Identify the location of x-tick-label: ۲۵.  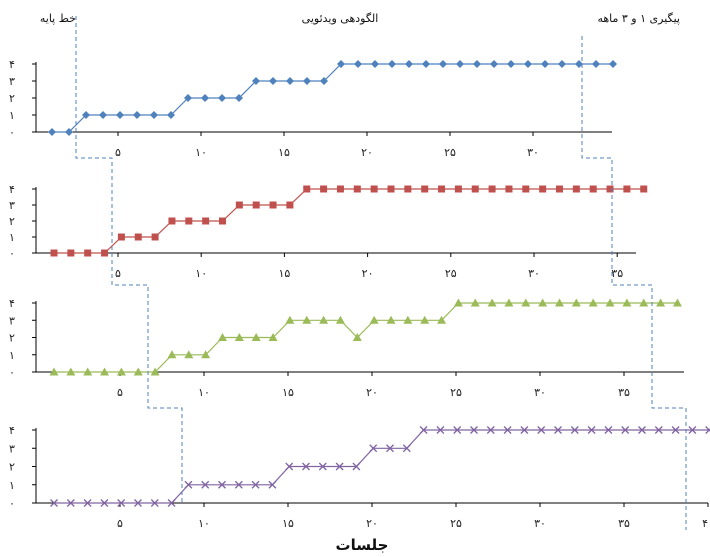
(450, 152).